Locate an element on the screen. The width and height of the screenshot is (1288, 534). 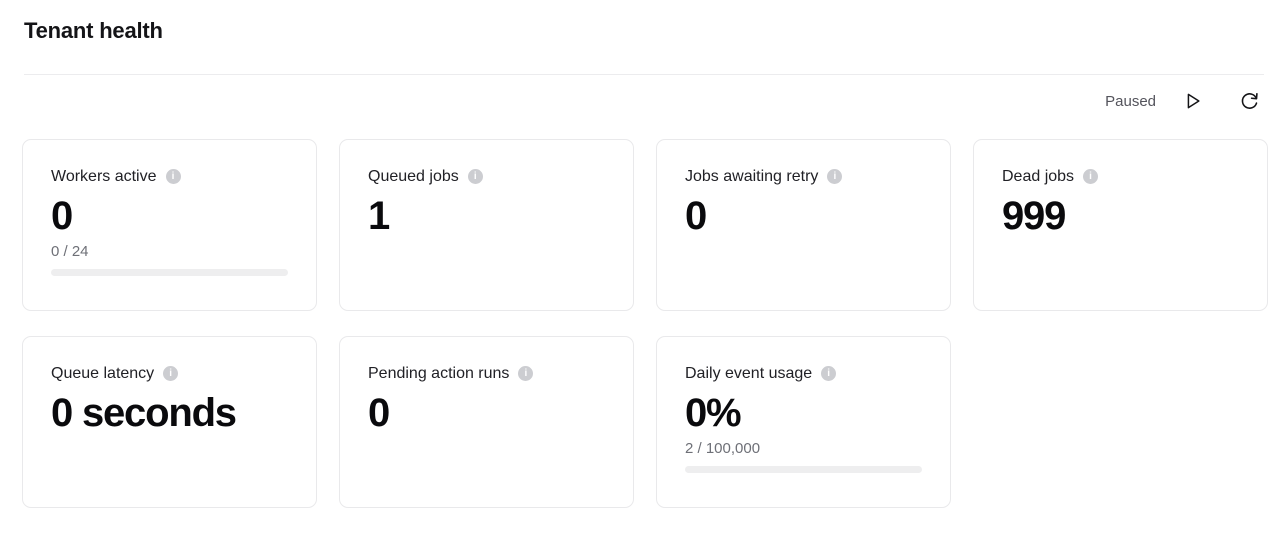
metric-label: Workers active is located at coordinates (104, 176).